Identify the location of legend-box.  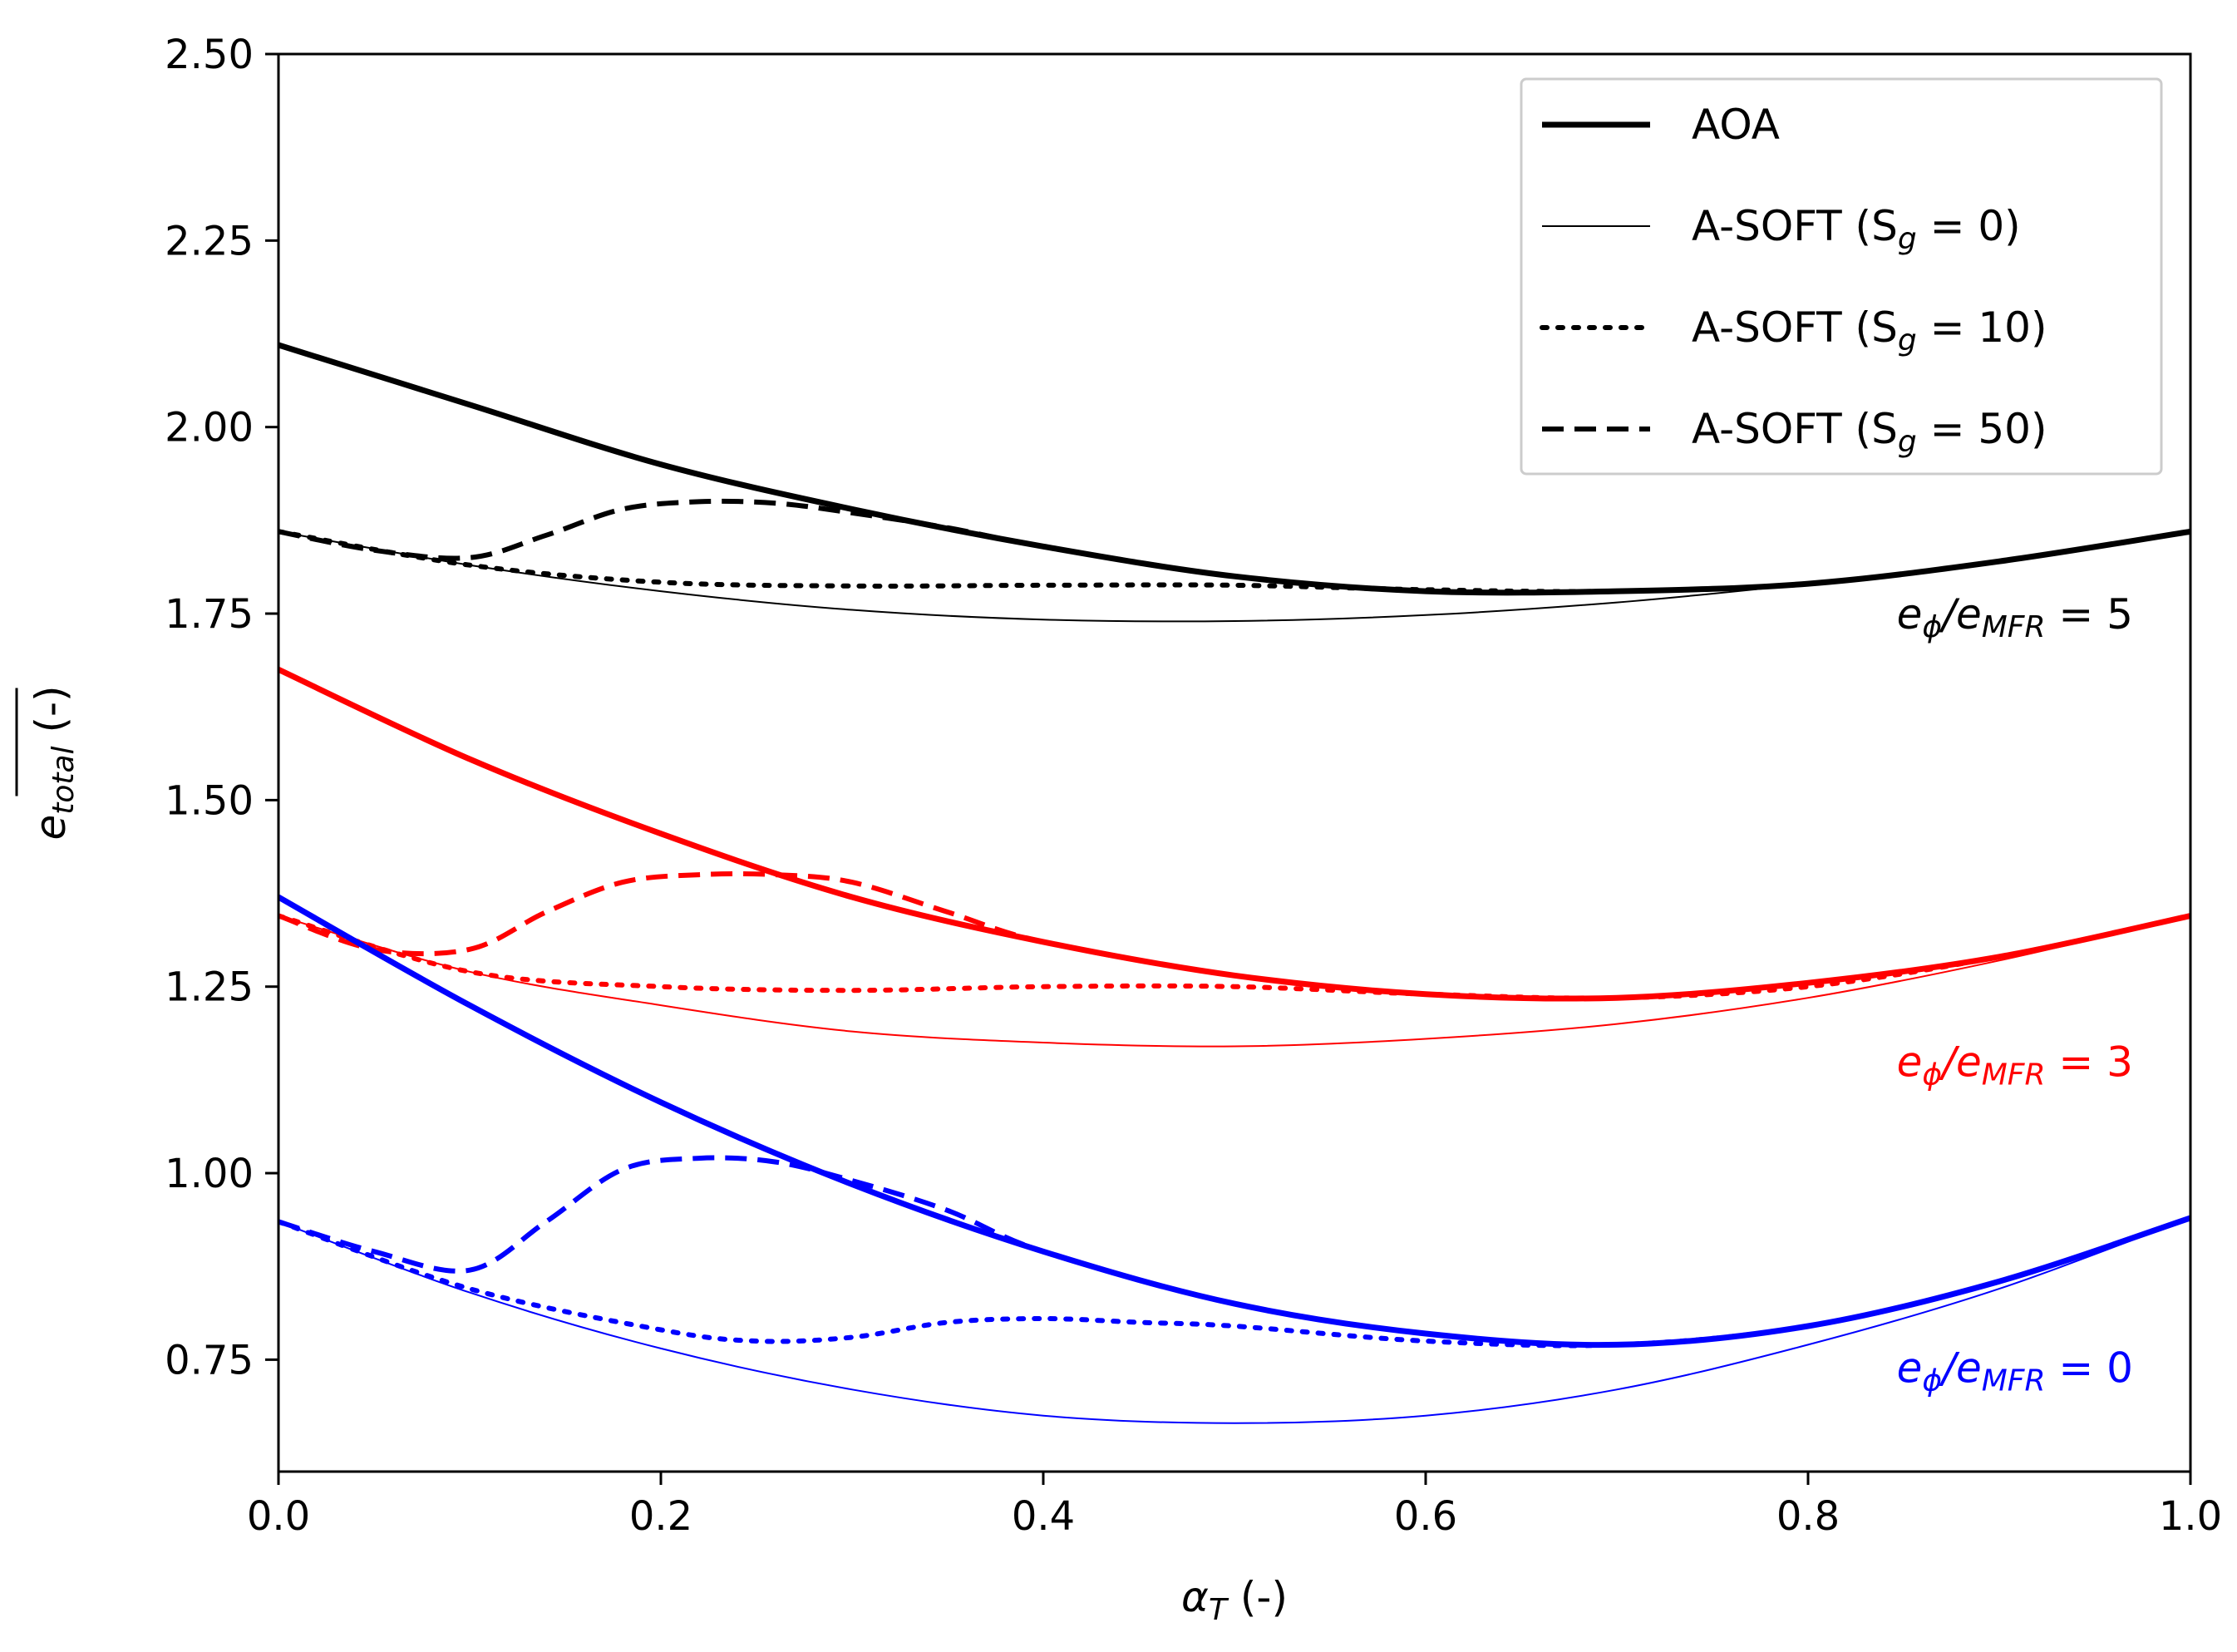
(1841, 276).